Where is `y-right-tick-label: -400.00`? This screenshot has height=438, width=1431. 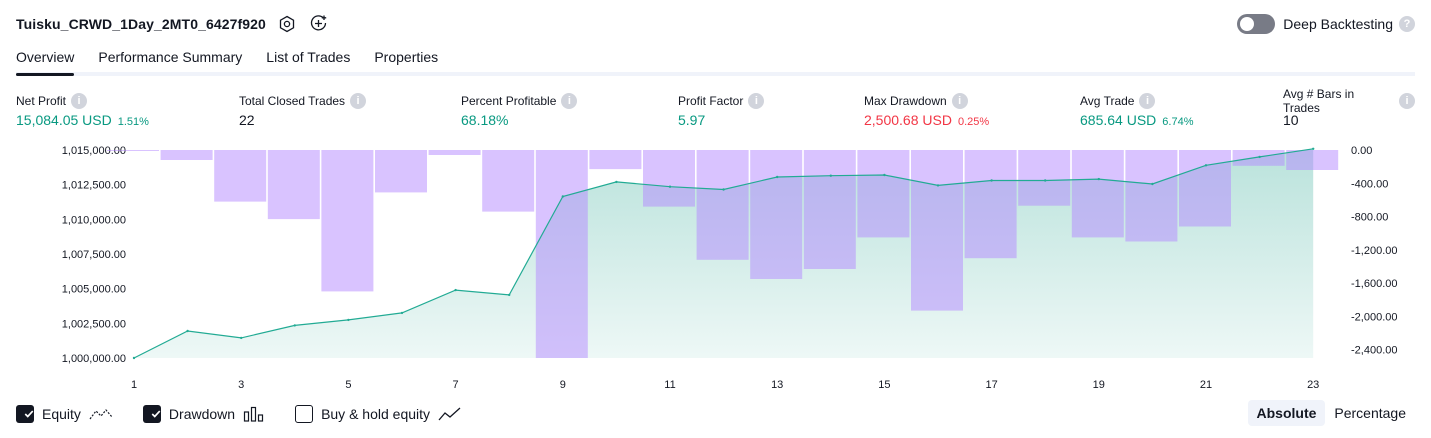 y-right-tick-label: -400.00 is located at coordinates (1369, 184).